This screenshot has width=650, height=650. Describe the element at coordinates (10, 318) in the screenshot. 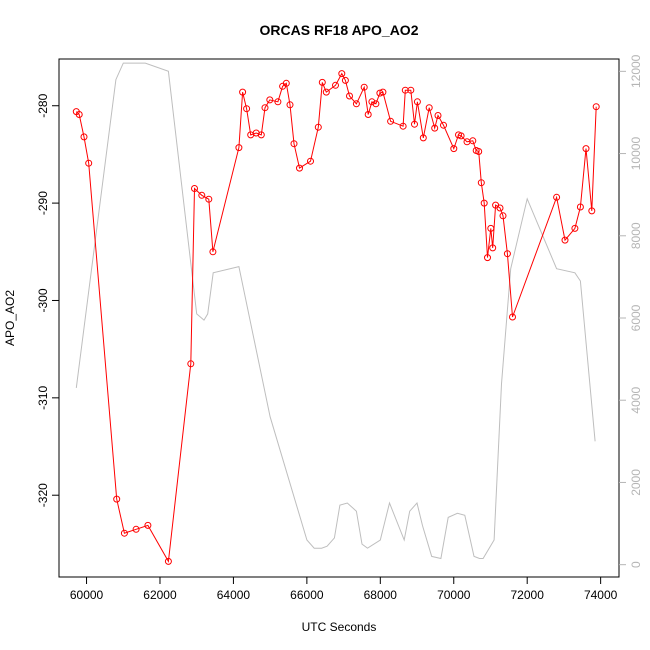

I see `y-axis-label: APO_AO2` at that location.